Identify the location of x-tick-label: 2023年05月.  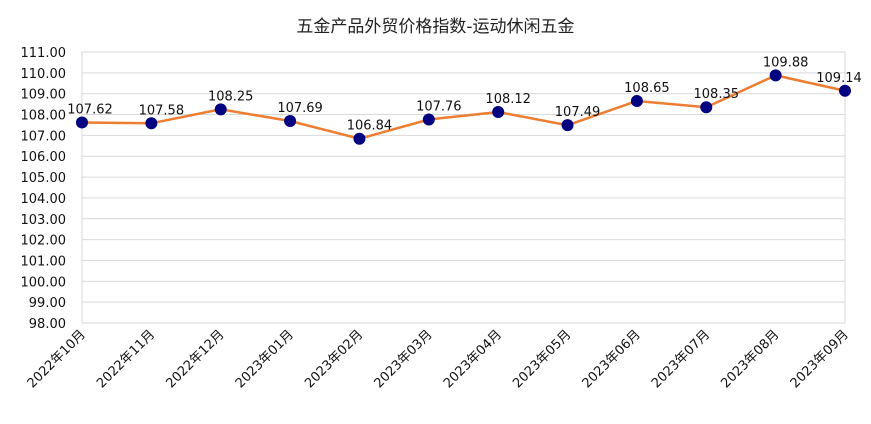
(542, 359).